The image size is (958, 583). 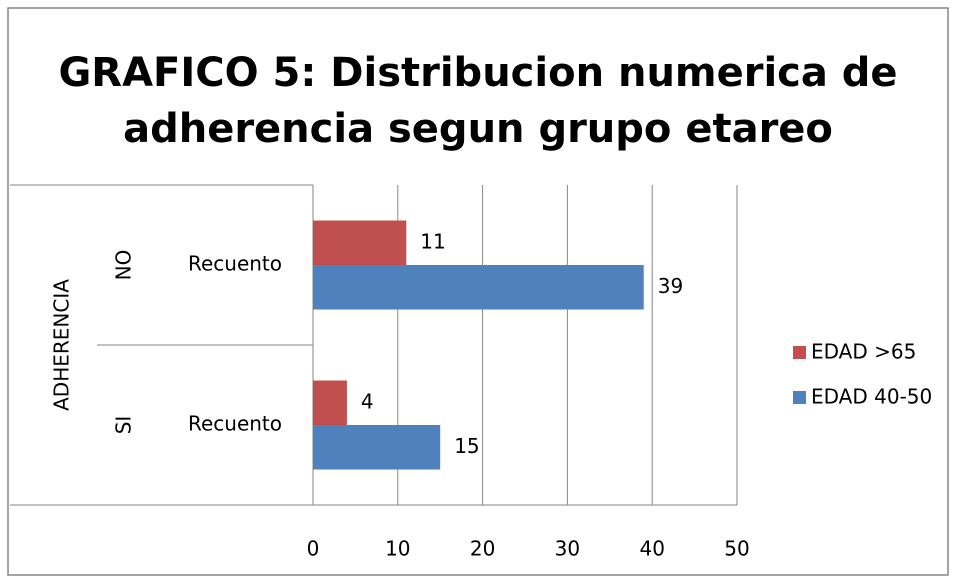 I want to click on x-tick-label: 50, so click(x=736, y=549).